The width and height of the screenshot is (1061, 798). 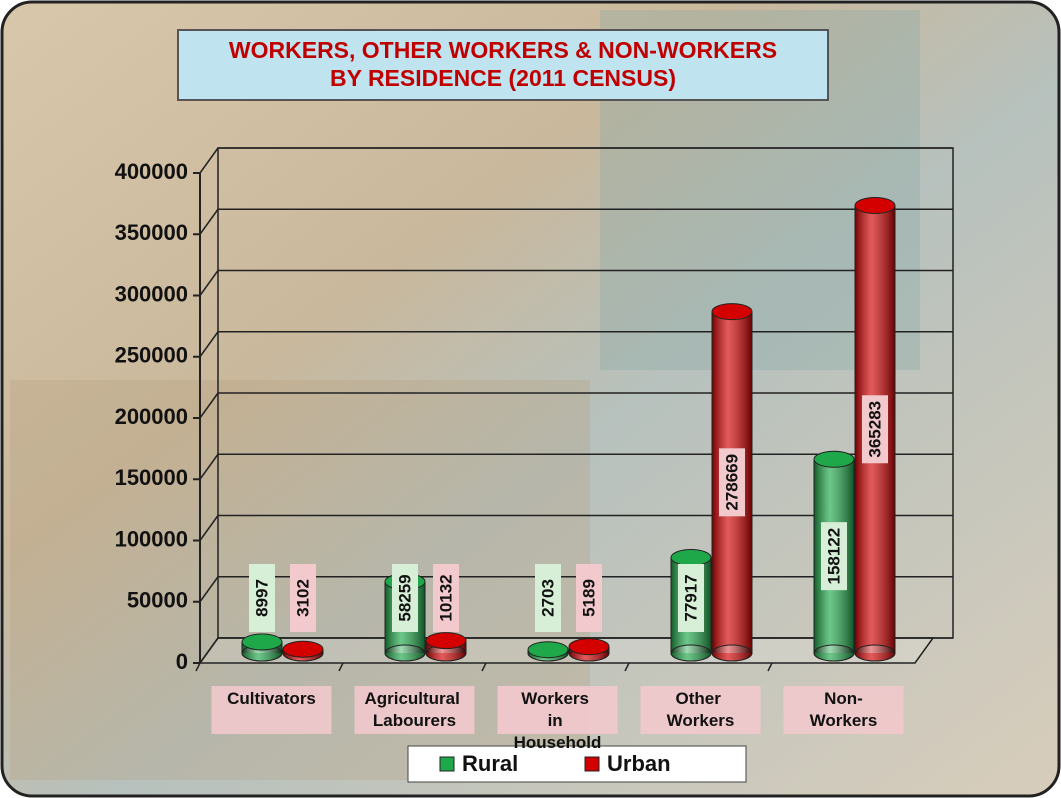 I want to click on value-label: 77917, so click(x=690, y=597).